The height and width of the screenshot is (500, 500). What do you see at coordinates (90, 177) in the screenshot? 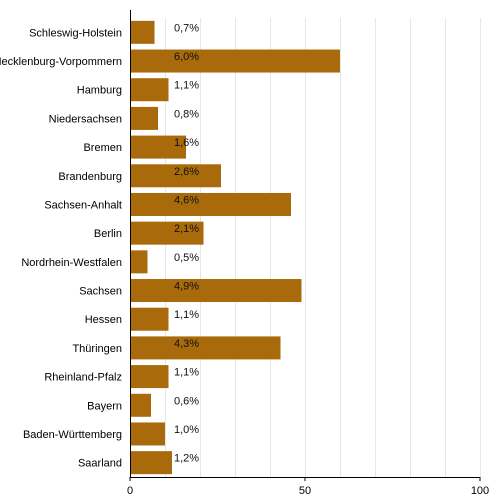
I see `category-label: Brandenburg` at bounding box center [90, 177].